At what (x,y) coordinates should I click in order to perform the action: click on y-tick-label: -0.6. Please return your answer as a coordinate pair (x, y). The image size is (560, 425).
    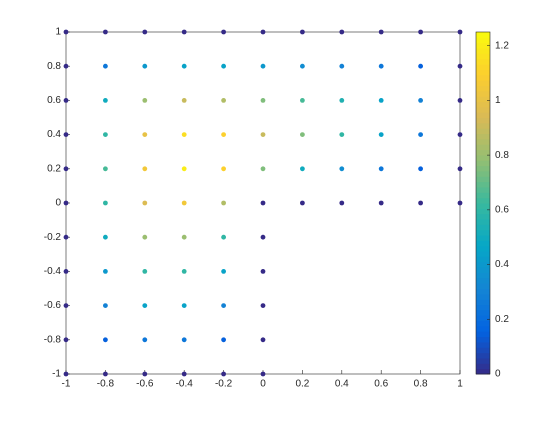
    Looking at the image, I should click on (53, 305).